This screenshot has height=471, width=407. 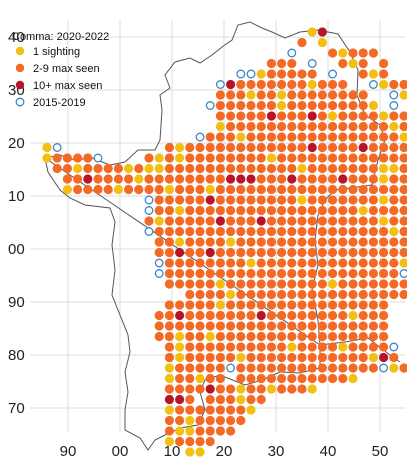 What do you see at coordinates (224, 451) in the screenshot?
I see `x-axis-ticks: 90 00 10 20 30 40 50` at bounding box center [224, 451].